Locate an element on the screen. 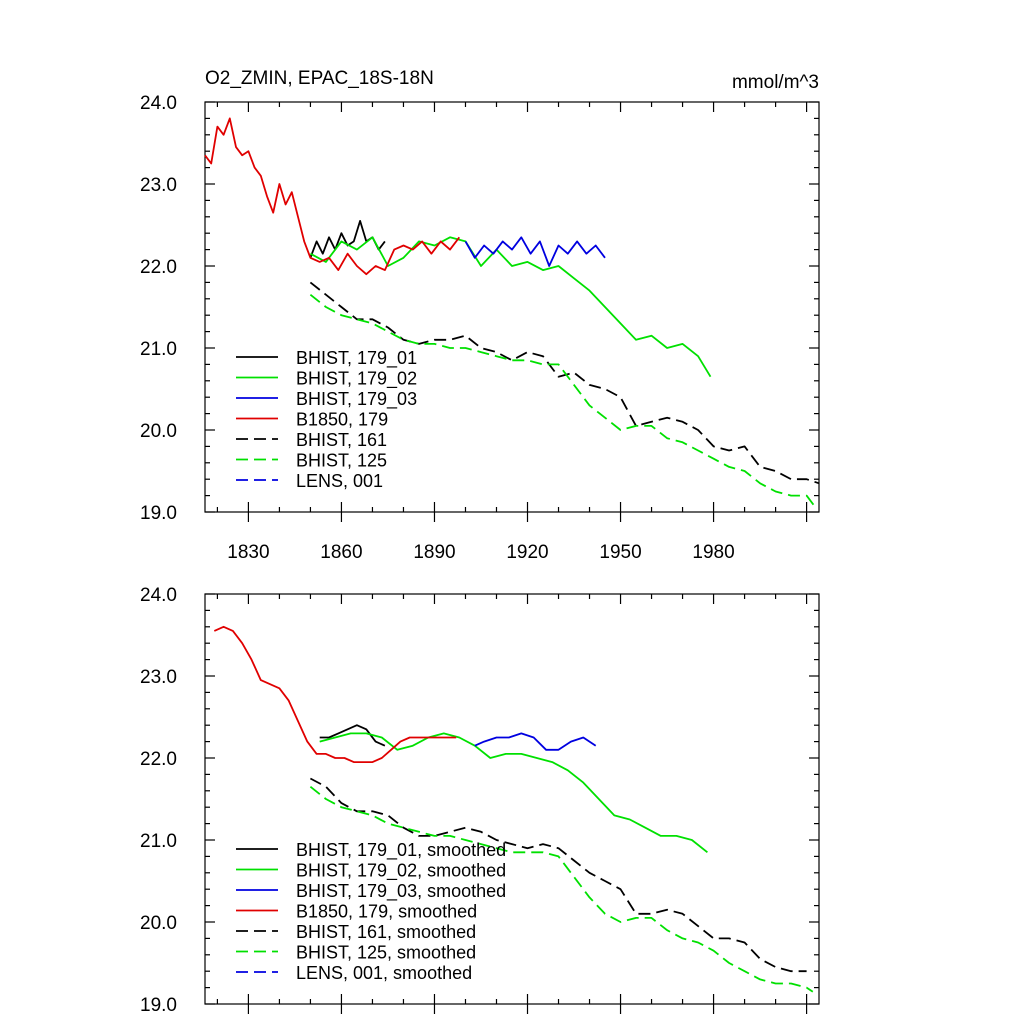 The image size is (1024, 1024). x-tick-label: 1980 is located at coordinates (713, 552).